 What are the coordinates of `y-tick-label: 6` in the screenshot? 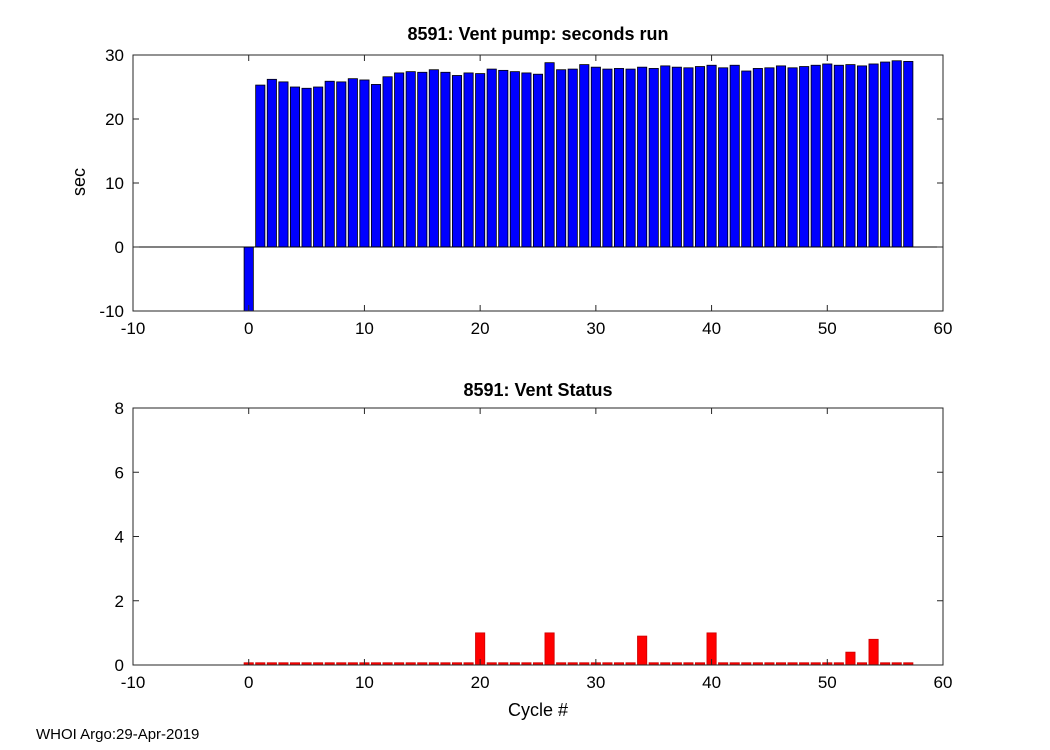 It's located at (119, 472).